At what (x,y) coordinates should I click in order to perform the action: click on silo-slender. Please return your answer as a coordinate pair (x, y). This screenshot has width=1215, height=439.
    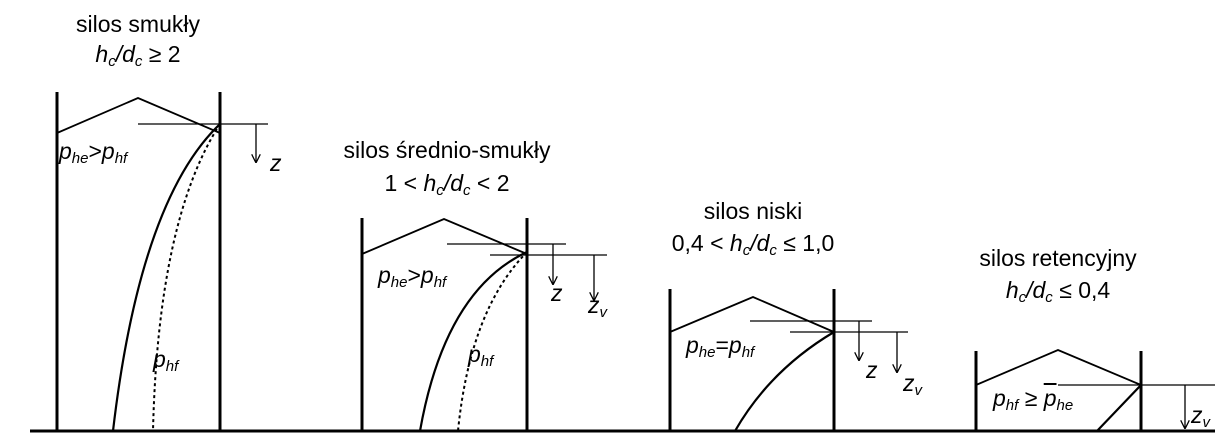
    Looking at the image, I should click on (161, 262).